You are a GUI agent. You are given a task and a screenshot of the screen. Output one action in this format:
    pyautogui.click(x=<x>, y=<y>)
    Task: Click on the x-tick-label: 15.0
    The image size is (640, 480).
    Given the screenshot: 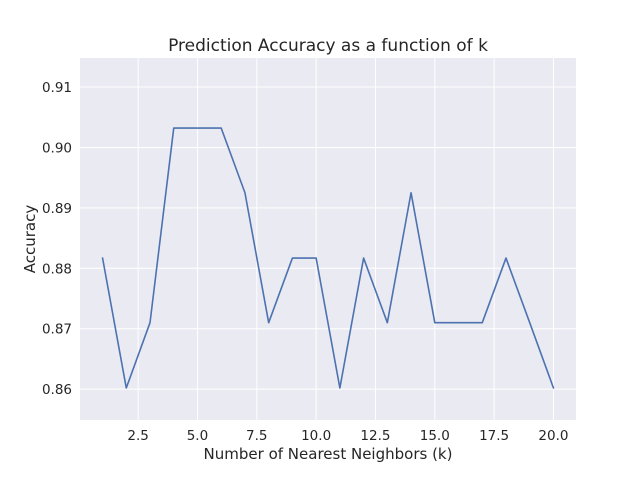 What is the action you would take?
    pyautogui.click(x=435, y=436)
    